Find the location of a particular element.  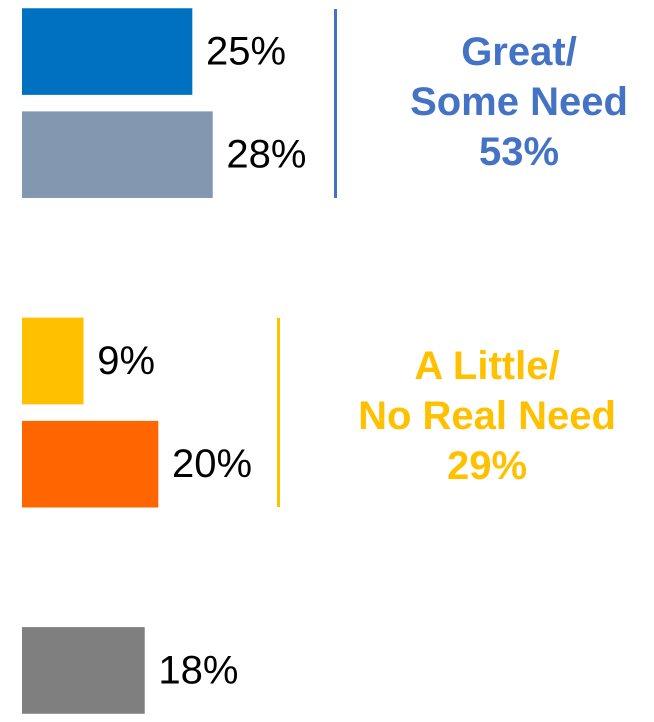

data-label: 25% is located at coordinates (246, 52).